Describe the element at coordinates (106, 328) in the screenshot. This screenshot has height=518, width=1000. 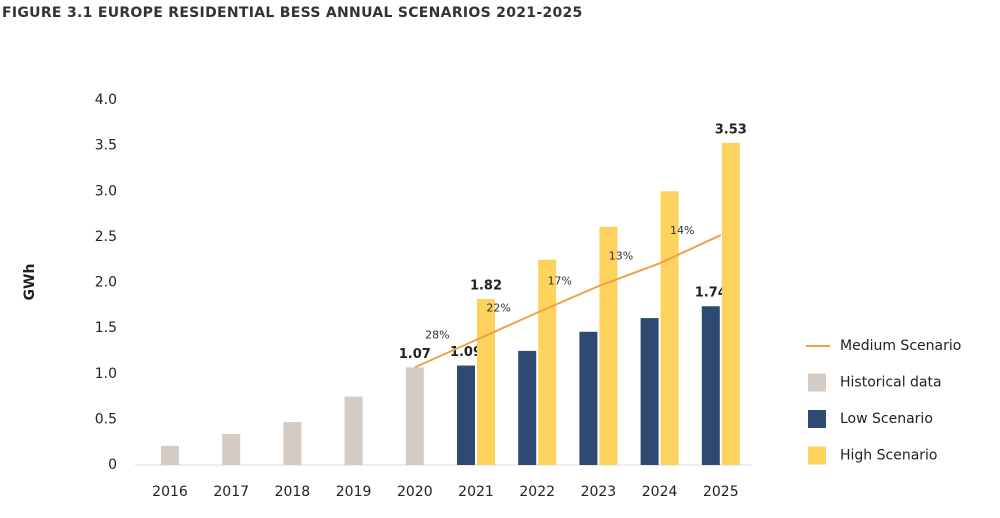
I see `y-tick-label: 1.5` at that location.